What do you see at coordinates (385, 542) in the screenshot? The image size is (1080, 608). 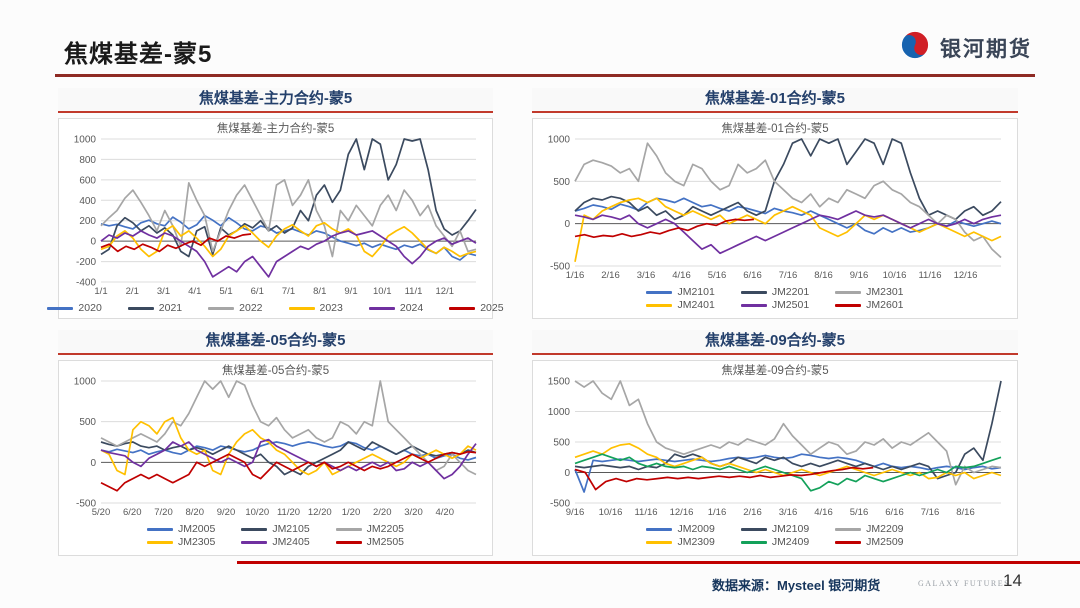 I see `legend-label: JM2505` at bounding box center [385, 542].